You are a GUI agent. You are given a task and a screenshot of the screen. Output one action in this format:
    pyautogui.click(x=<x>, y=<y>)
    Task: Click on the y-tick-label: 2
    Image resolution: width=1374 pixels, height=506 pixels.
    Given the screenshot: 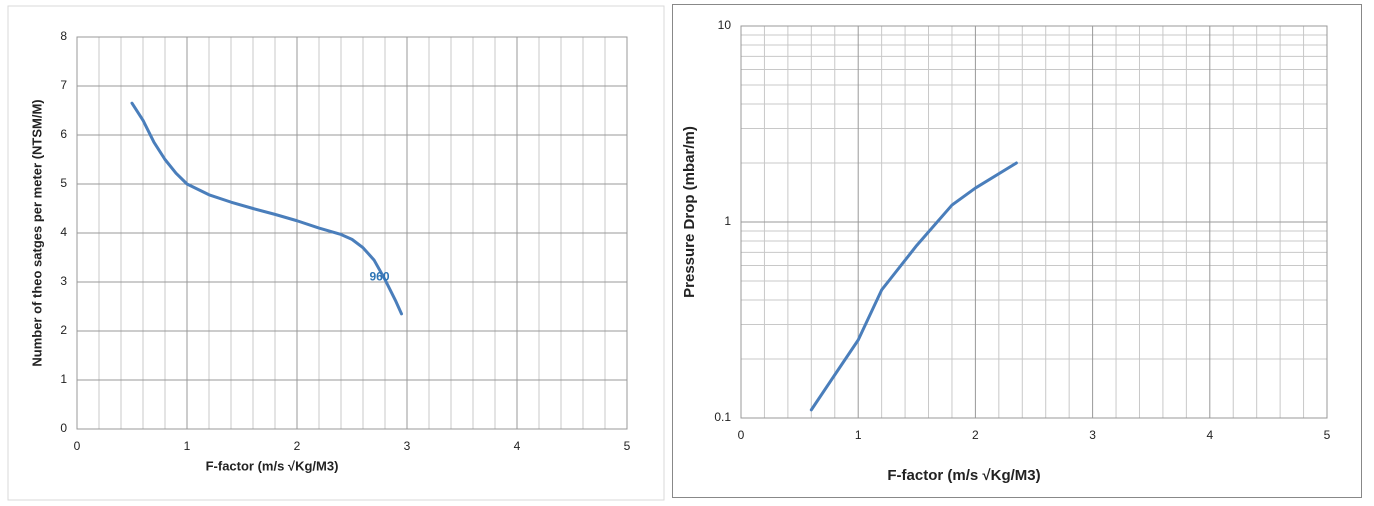 What is the action you would take?
    pyautogui.click(x=63, y=330)
    